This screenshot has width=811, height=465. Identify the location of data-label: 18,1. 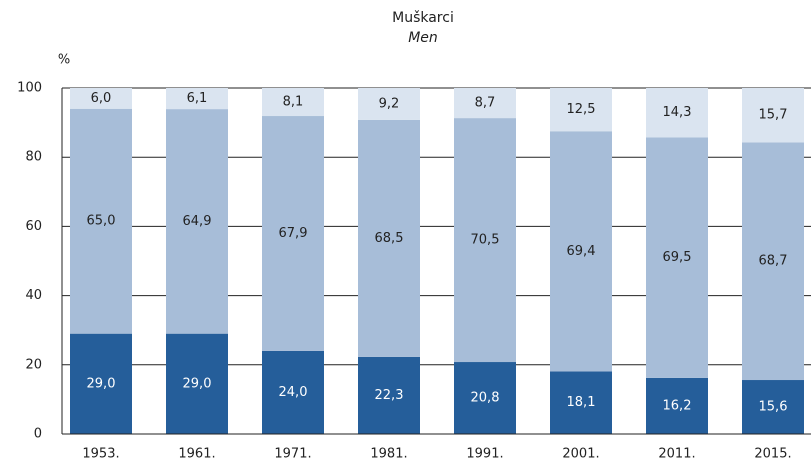
(581, 402).